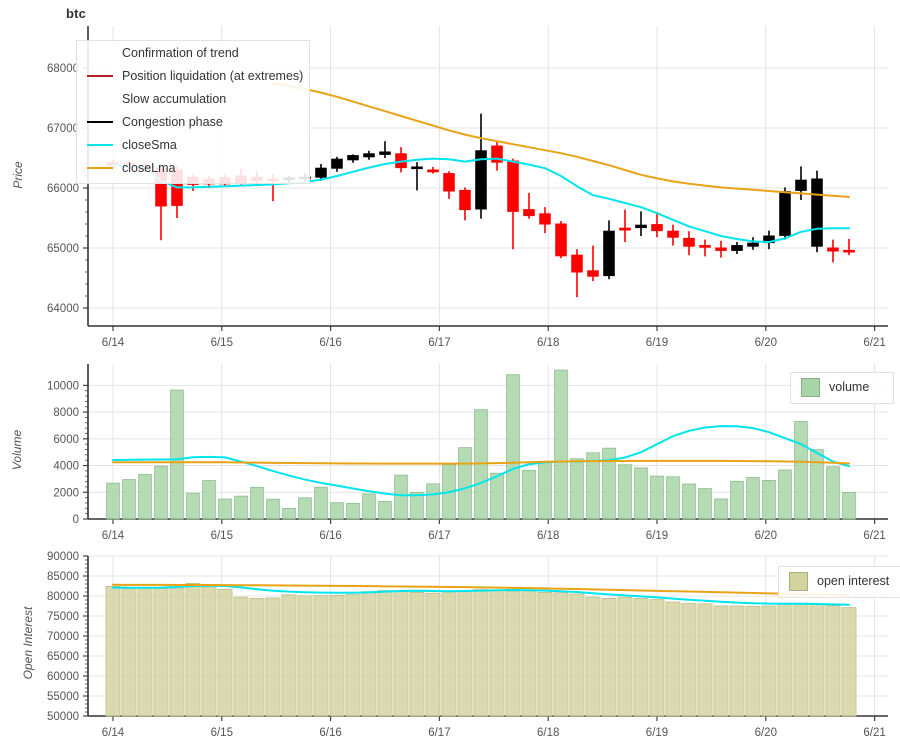 Image resolution: width=900 pixels, height=750 pixels. Describe the element at coordinates (63, 637) in the screenshot. I see `svg-text: 70000` at that location.